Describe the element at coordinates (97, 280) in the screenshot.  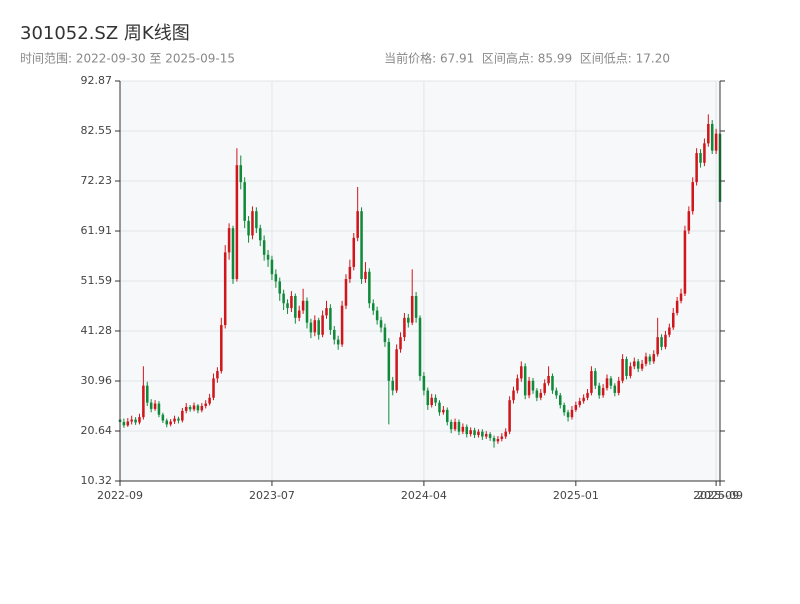
I see `y-tick-label: 51.59` at that location.